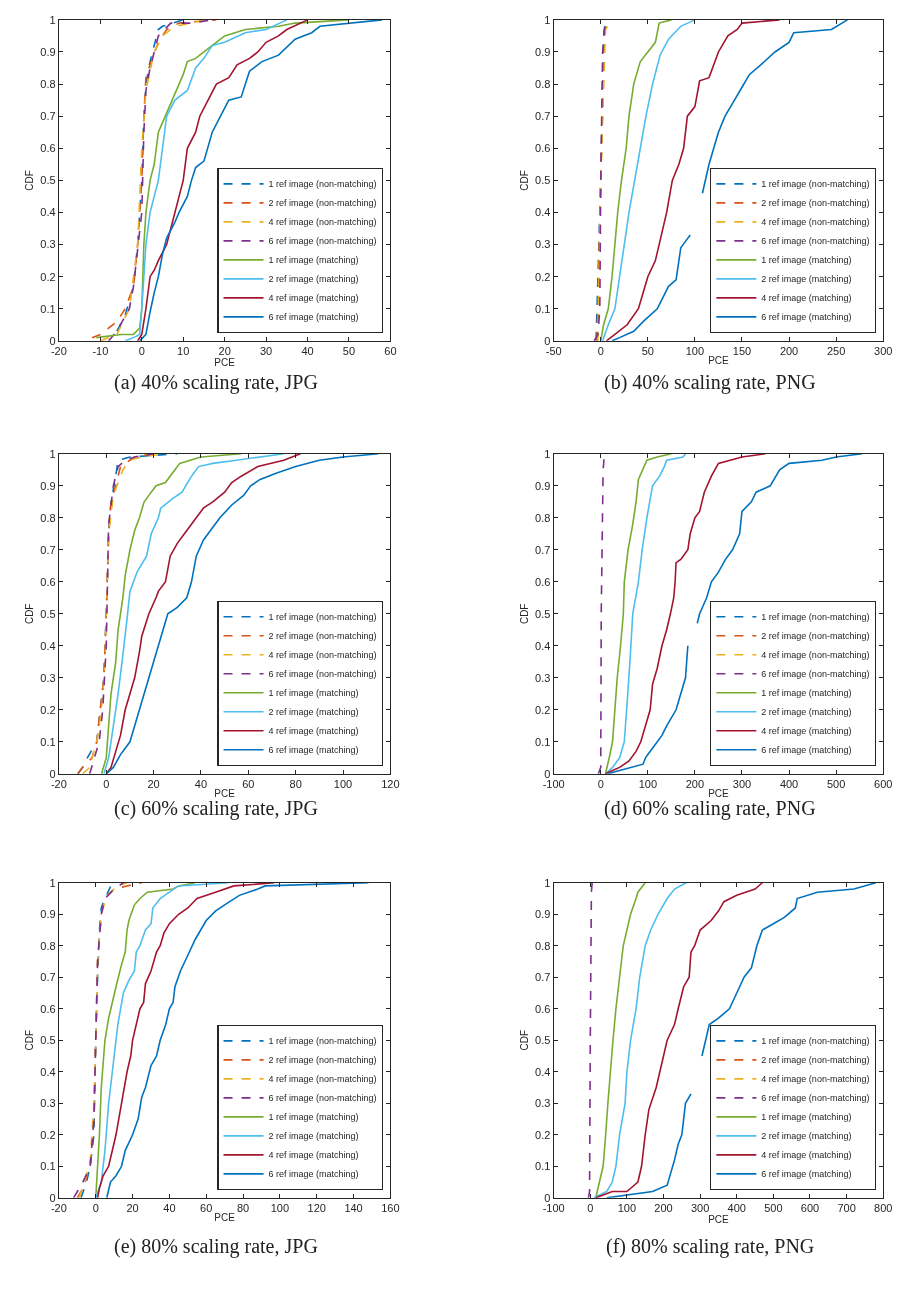 The height and width of the screenshot is (1289, 901). What do you see at coordinates (243, 1208) in the screenshot?
I see `x-tick-label: 80` at bounding box center [243, 1208].